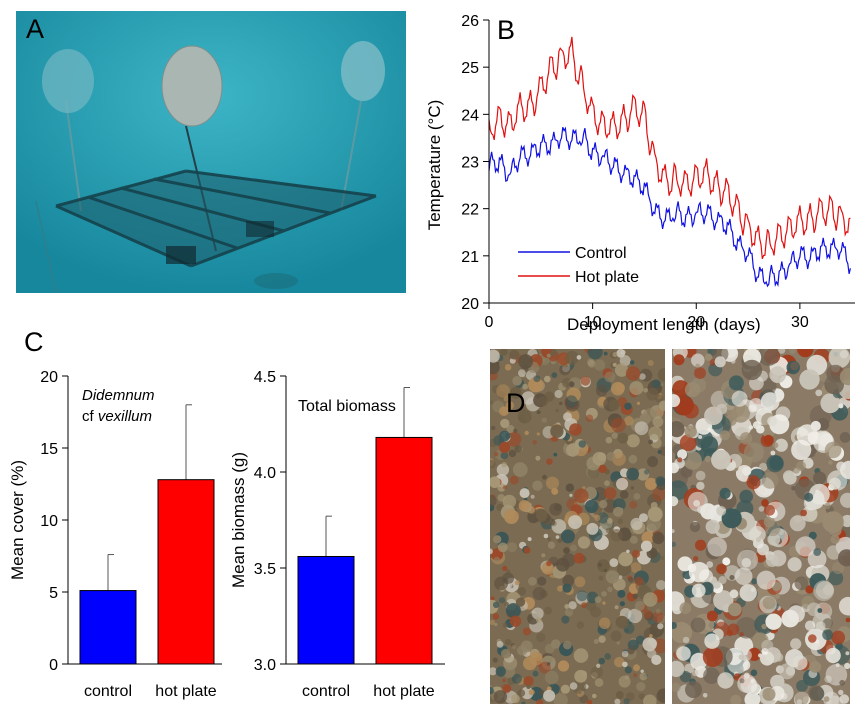  I want to click on y-tick-label: 22, so click(470, 210).